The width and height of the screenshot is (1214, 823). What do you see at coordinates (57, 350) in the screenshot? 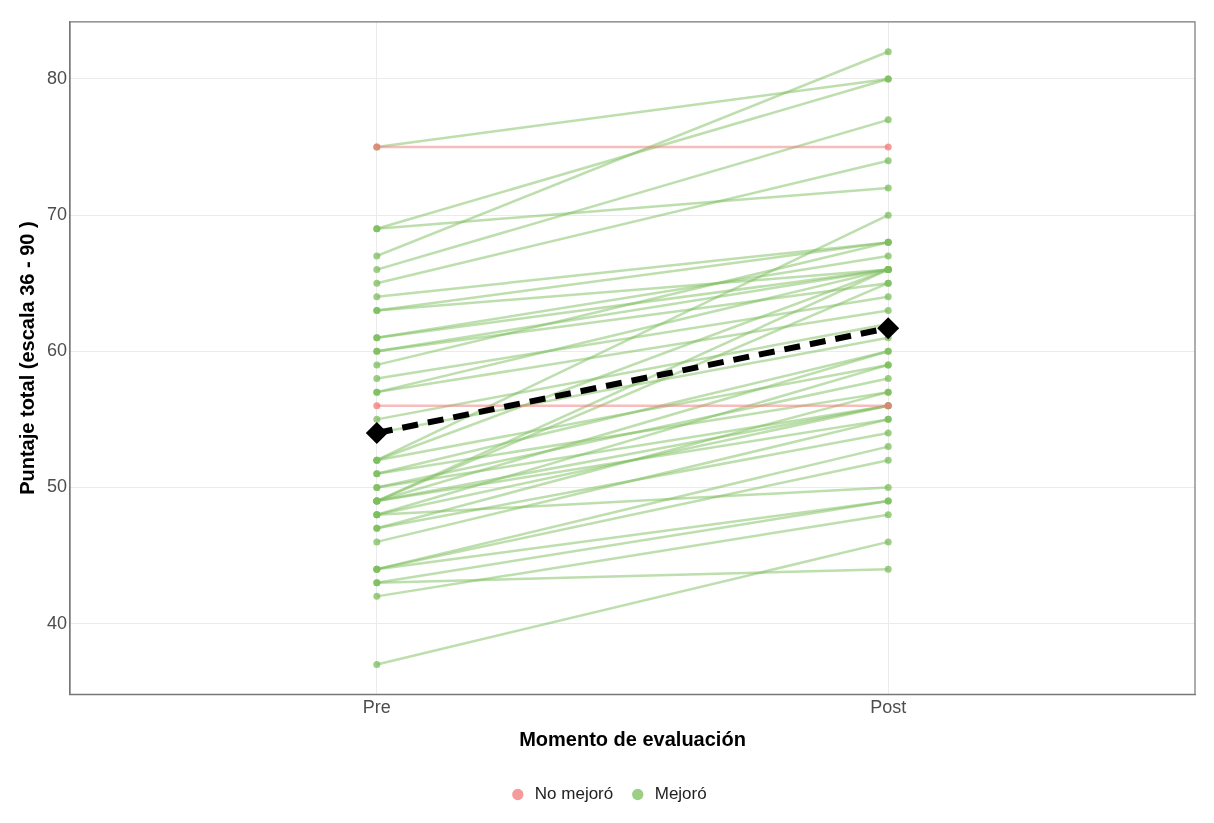
I see `y-tick-label: 60` at bounding box center [57, 350].